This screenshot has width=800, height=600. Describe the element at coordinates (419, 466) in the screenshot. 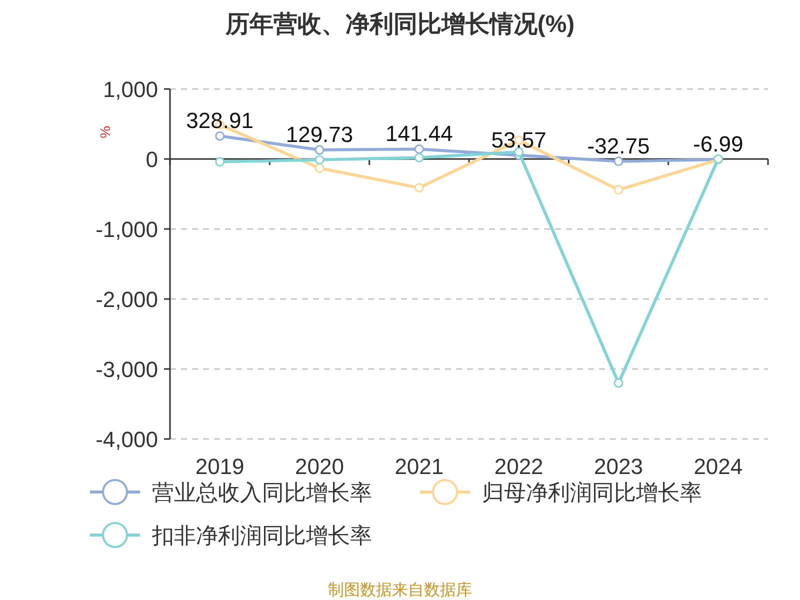

I see `x-tick-label: 2021` at that location.